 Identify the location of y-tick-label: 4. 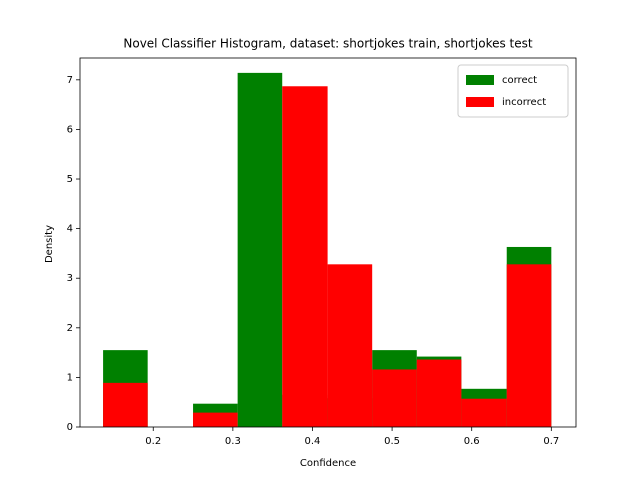
(70, 229).